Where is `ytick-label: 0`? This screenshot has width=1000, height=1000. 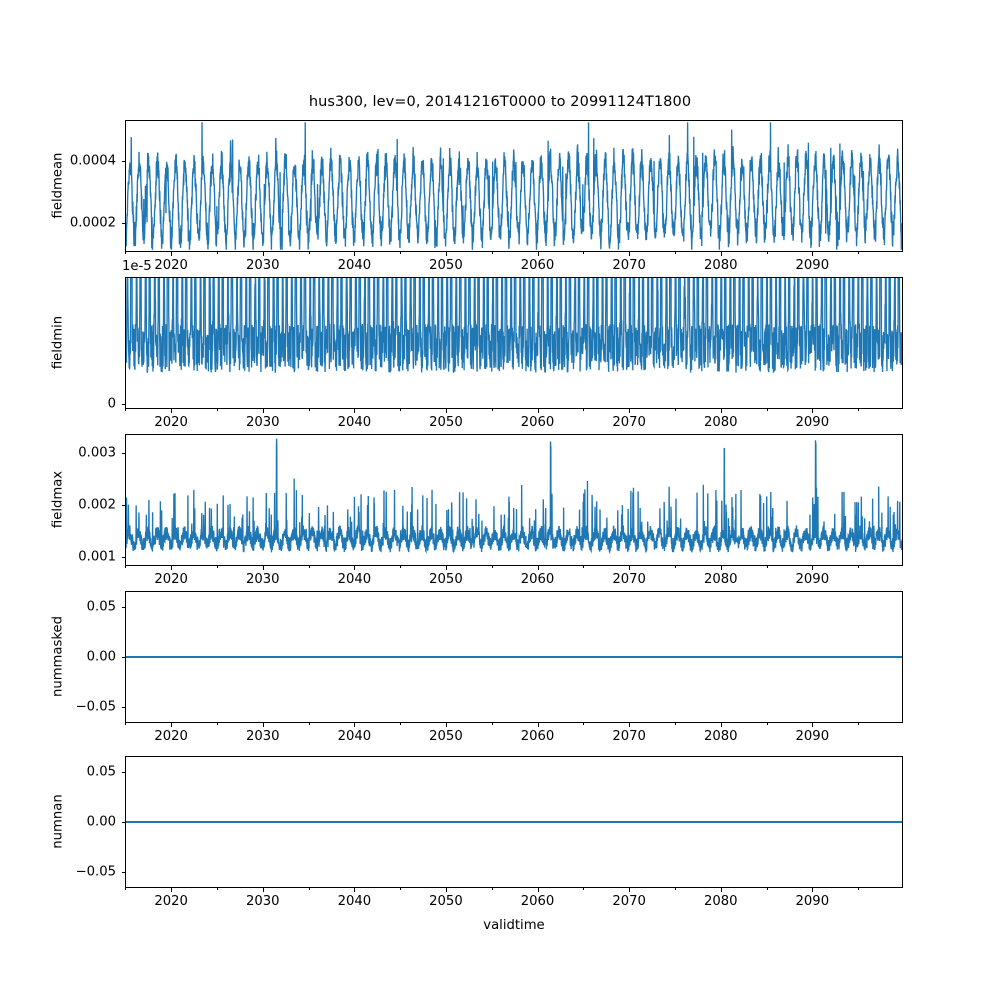
ytick-label: 0 is located at coordinates (111, 403).